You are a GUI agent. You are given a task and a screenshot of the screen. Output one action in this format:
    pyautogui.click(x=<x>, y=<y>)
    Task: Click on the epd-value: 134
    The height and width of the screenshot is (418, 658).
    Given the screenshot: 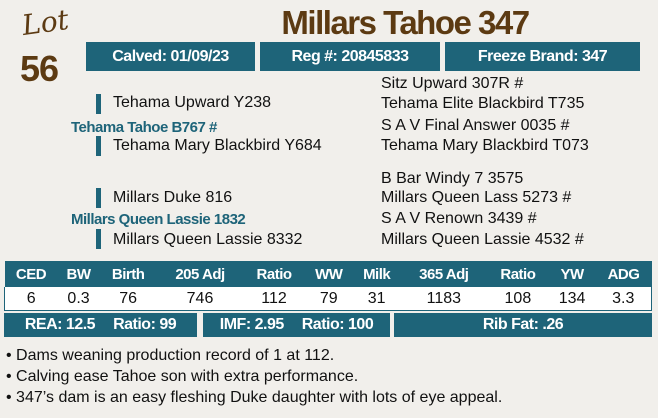 What is the action you would take?
    pyautogui.click(x=572, y=299)
    